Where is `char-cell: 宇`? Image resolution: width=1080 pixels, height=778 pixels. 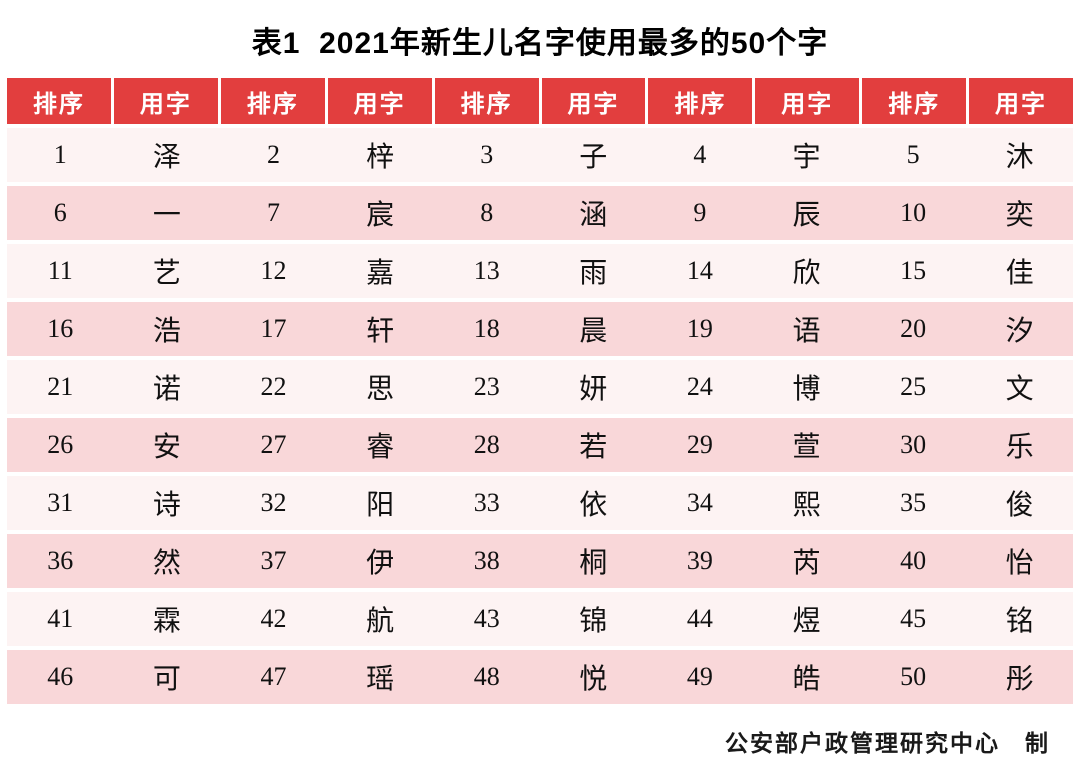
char-cell: 宇 is located at coordinates (806, 157).